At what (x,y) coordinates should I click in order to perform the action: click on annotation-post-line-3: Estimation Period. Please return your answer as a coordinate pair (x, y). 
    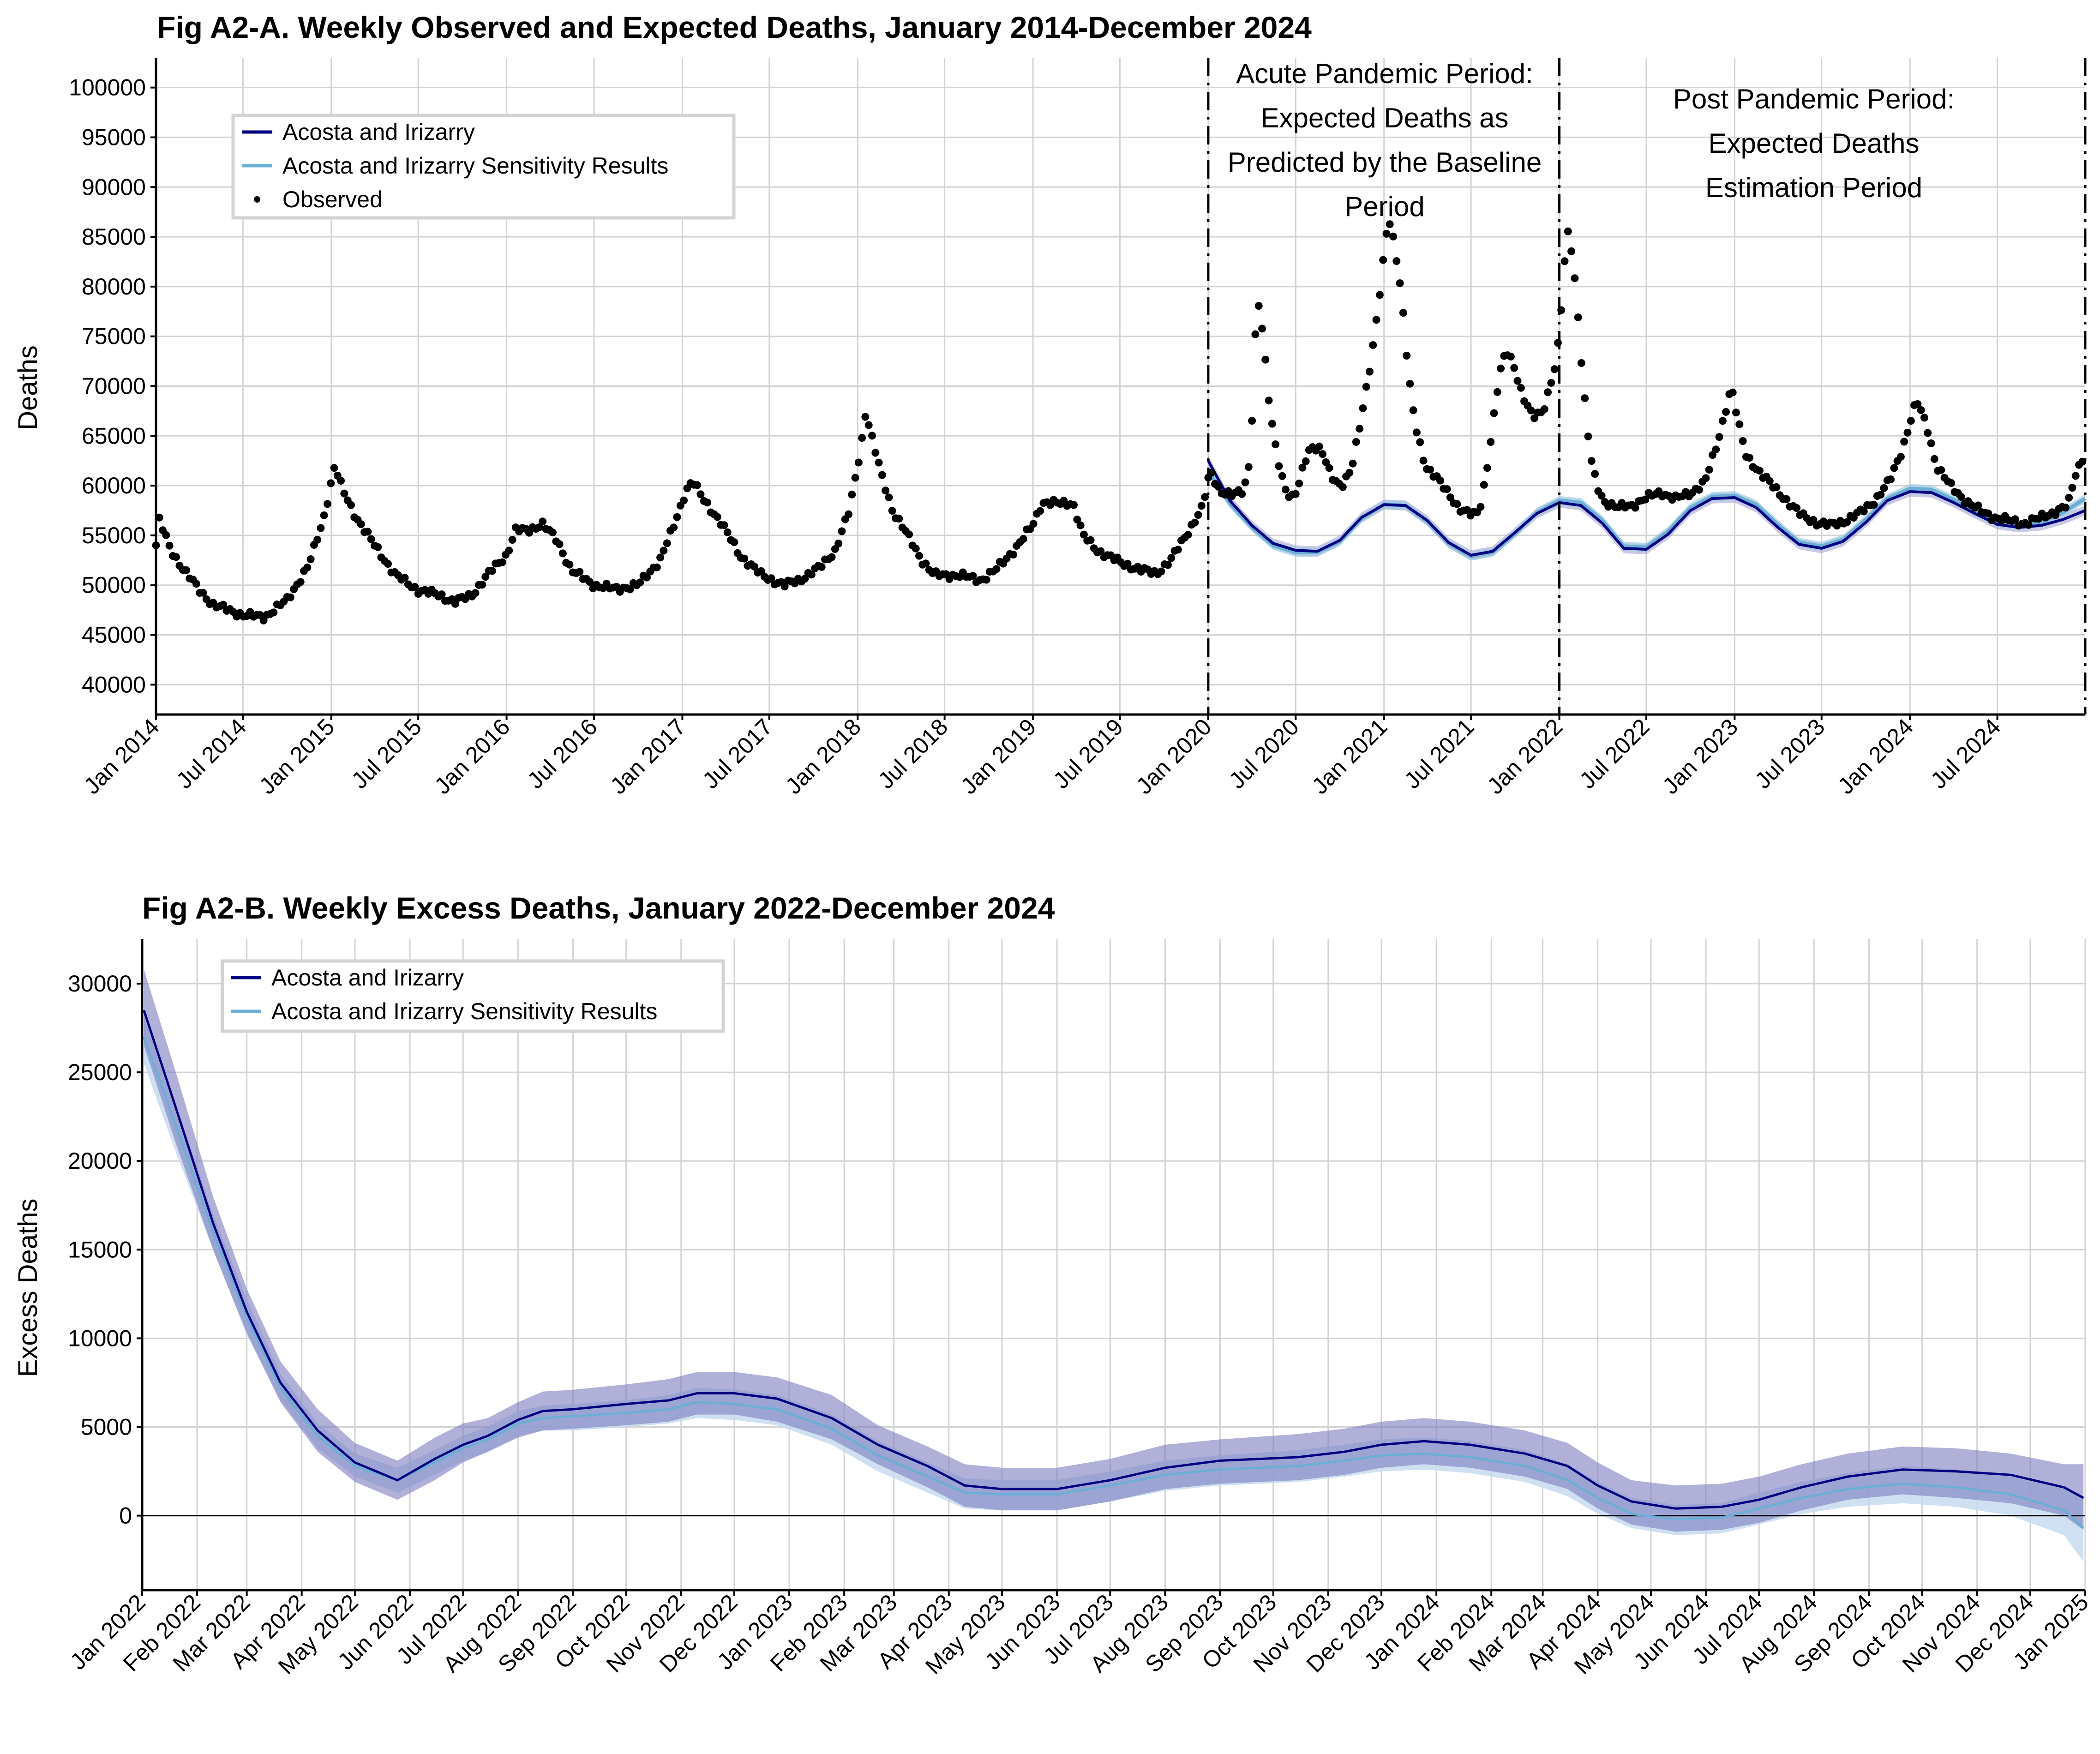
    Looking at the image, I should click on (1813, 187).